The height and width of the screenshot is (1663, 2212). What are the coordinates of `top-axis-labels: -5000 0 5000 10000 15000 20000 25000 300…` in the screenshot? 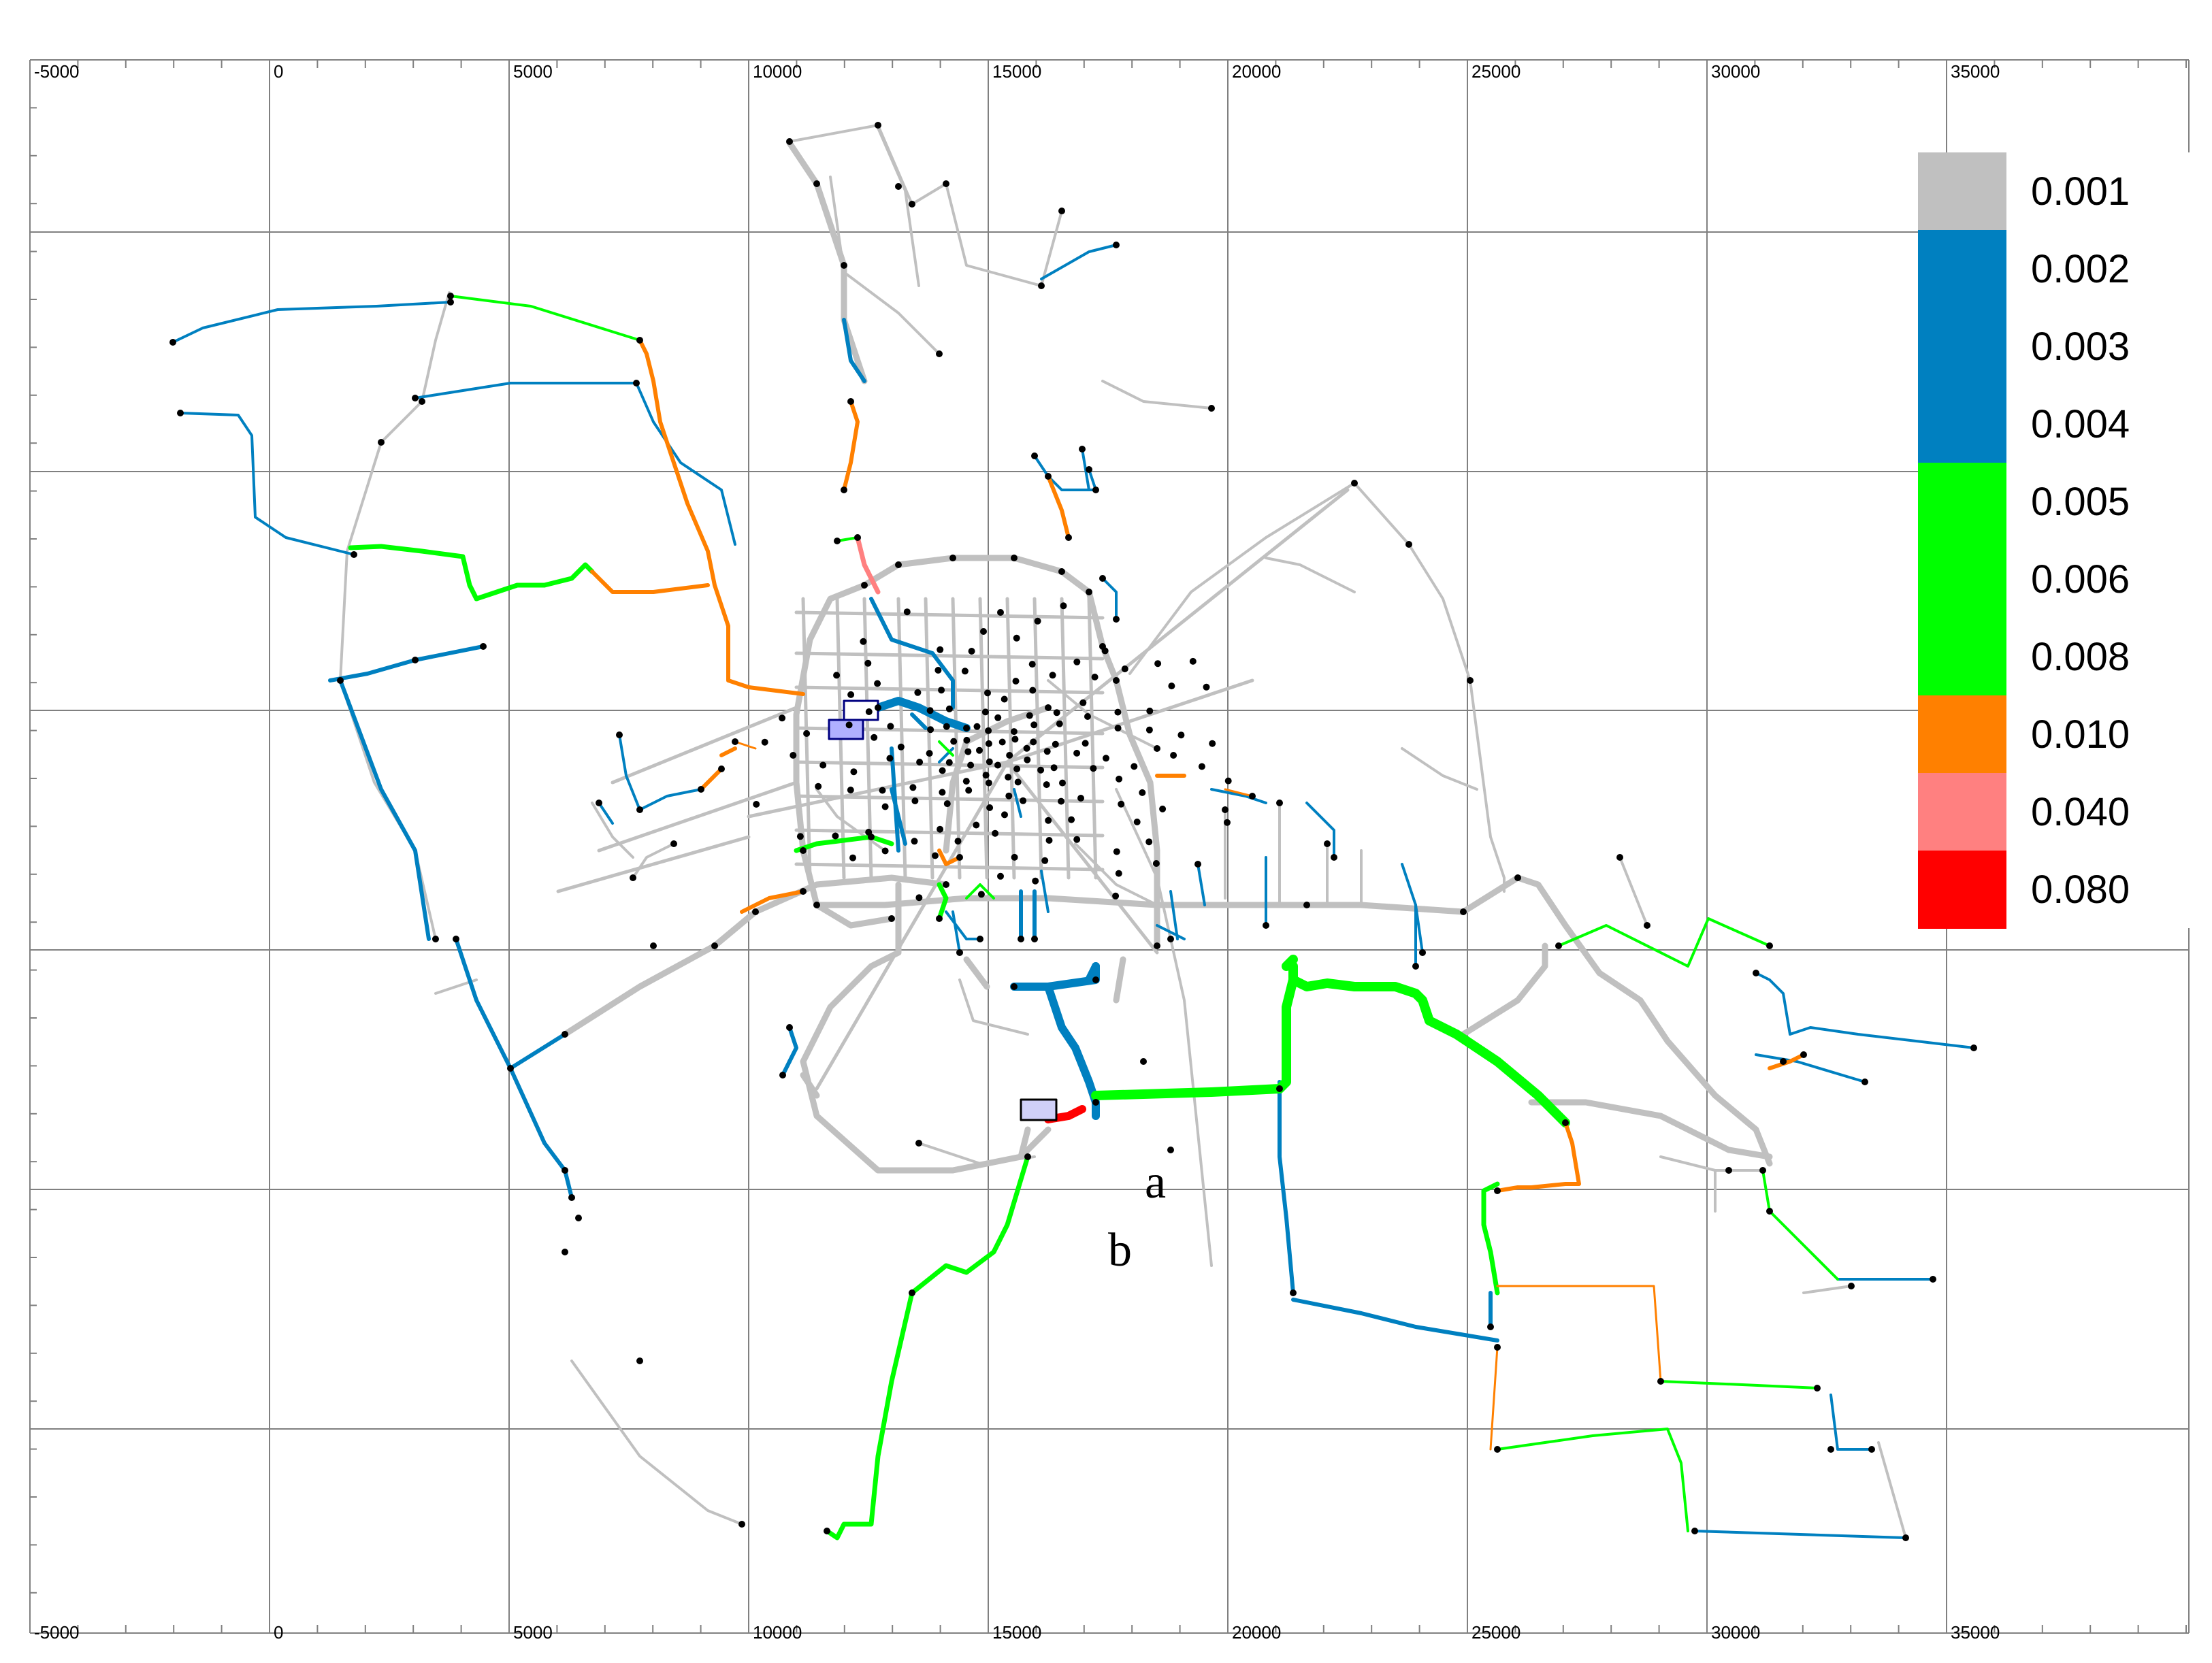 It's located at (1017, 71).